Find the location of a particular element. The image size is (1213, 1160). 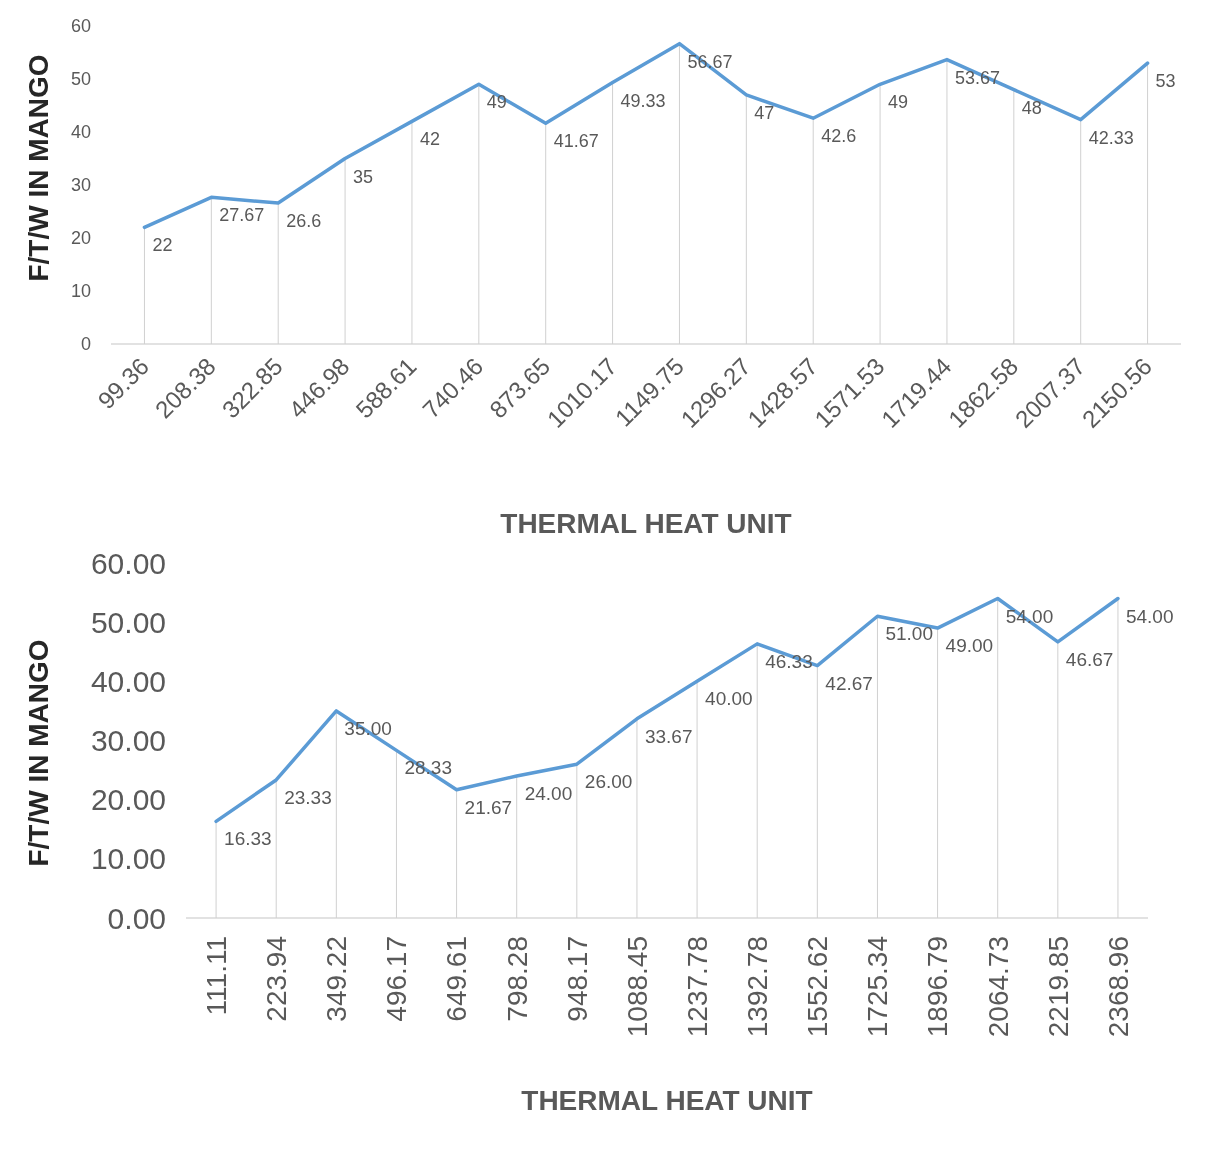

data-label: 48 is located at coordinates (1031, 107).